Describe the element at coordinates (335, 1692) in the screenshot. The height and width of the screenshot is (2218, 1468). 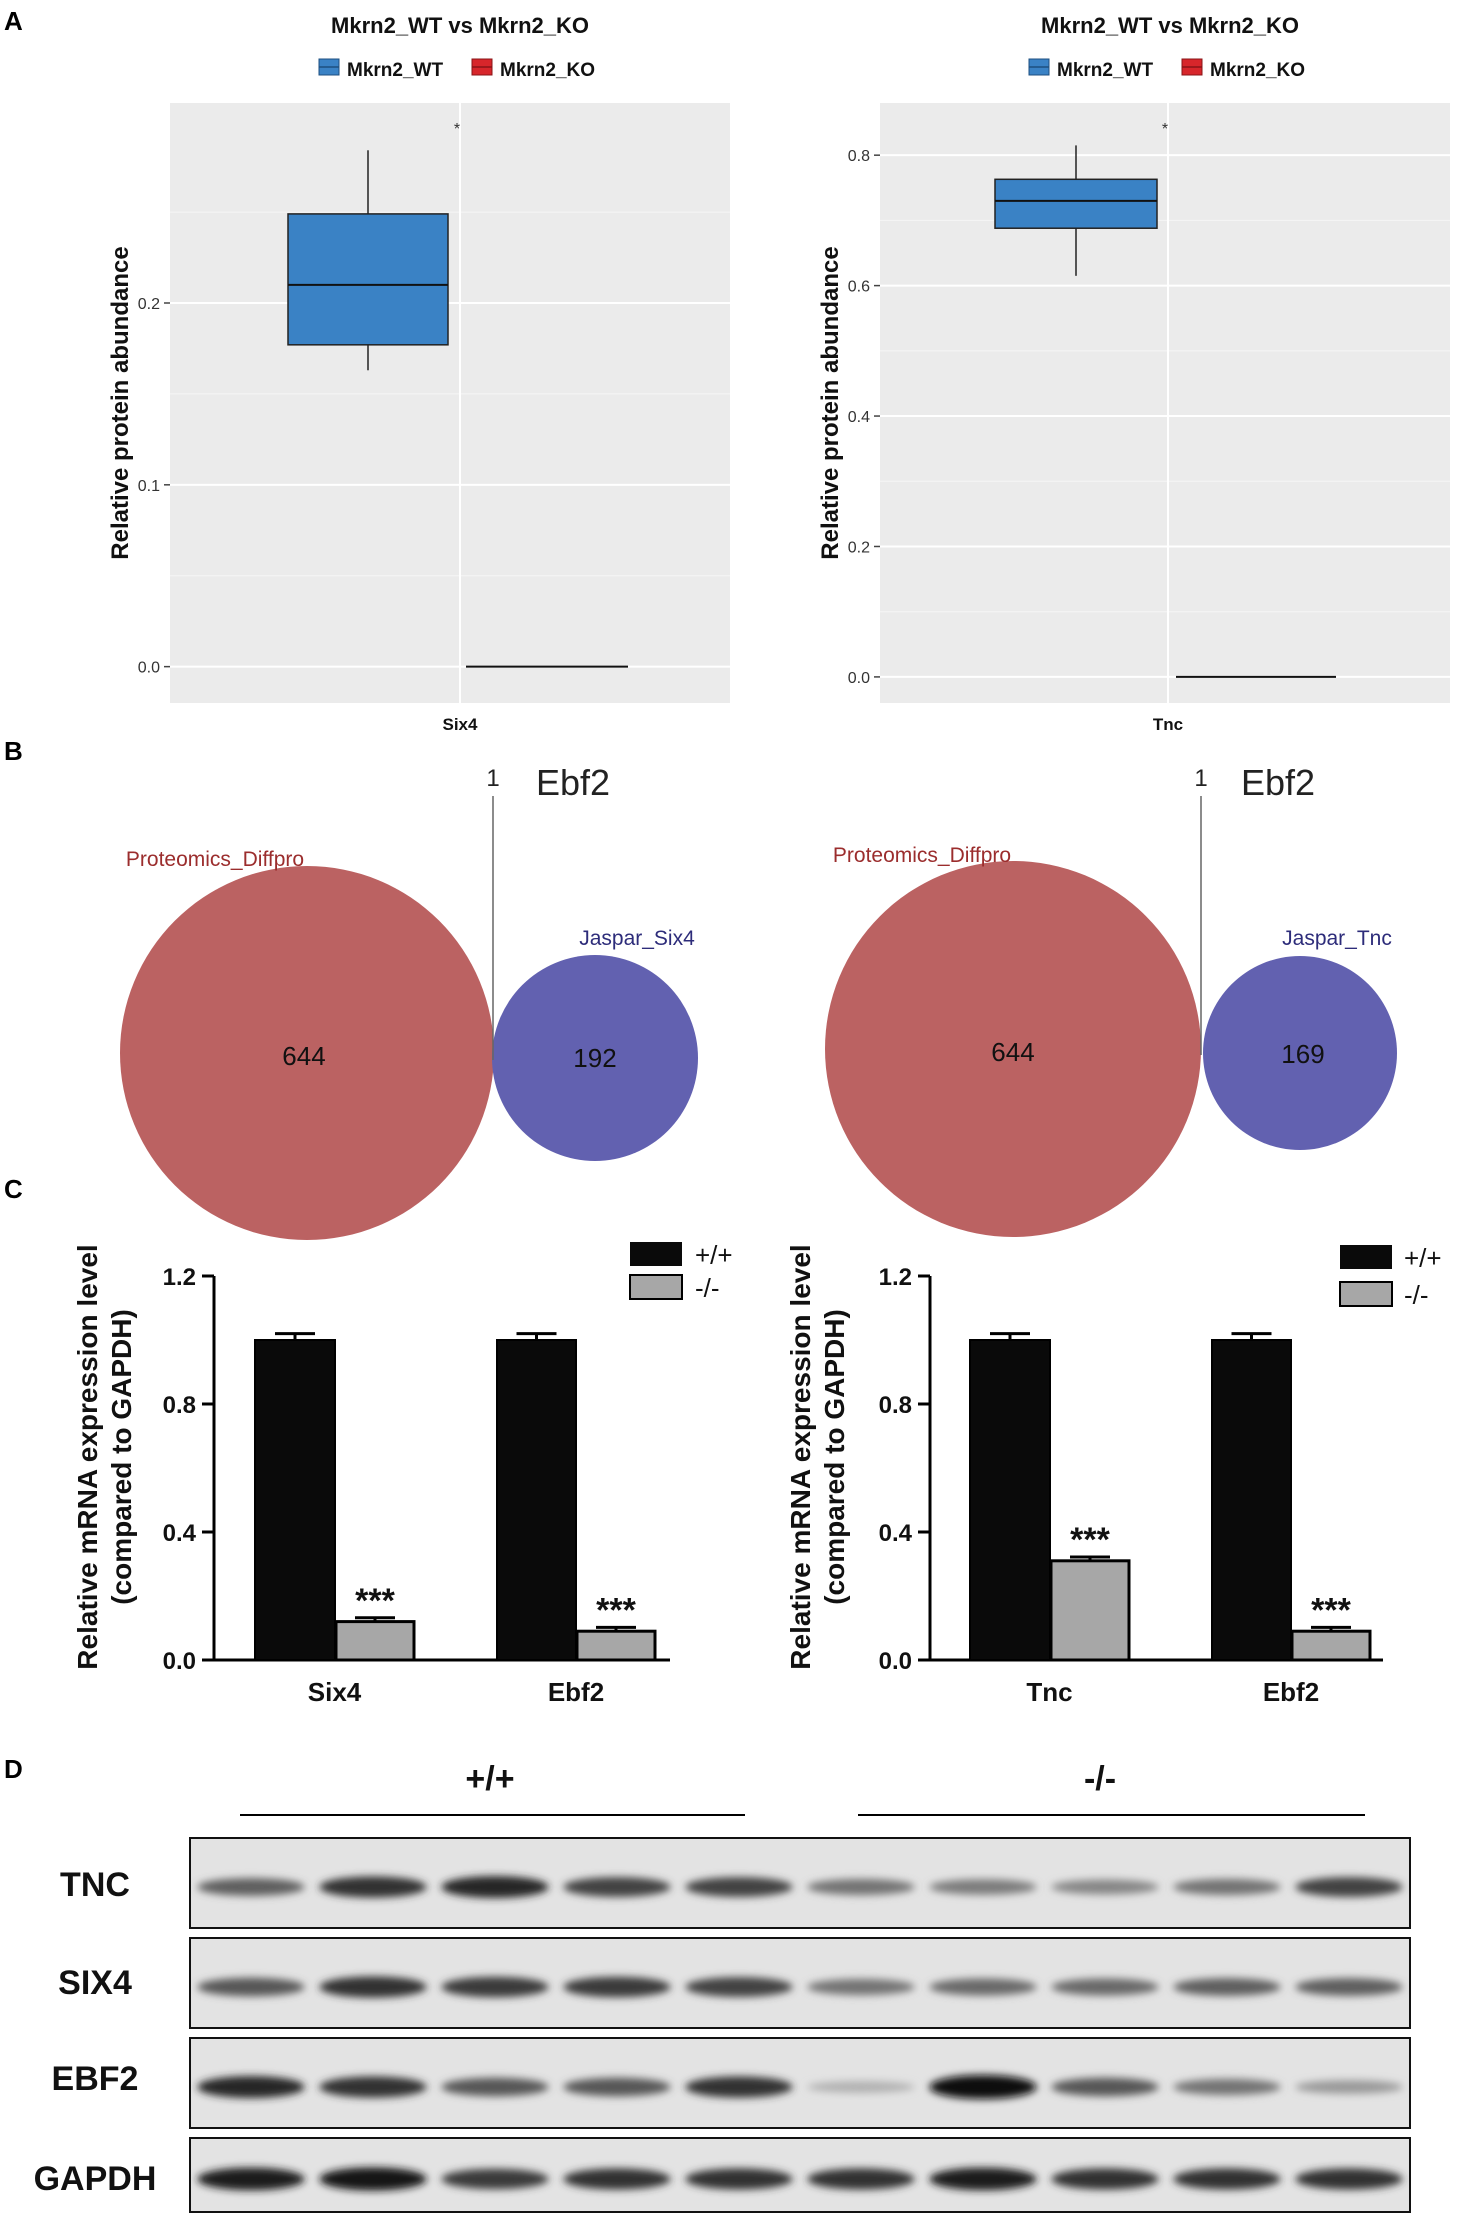
I see `x-category-label: Six4` at that location.